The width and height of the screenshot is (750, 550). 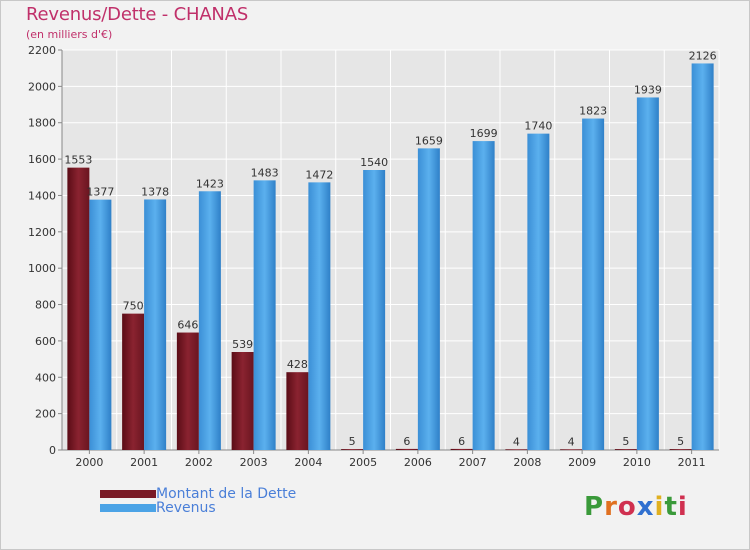 I want to click on y-tick-label: 1000, so click(x=42, y=268).